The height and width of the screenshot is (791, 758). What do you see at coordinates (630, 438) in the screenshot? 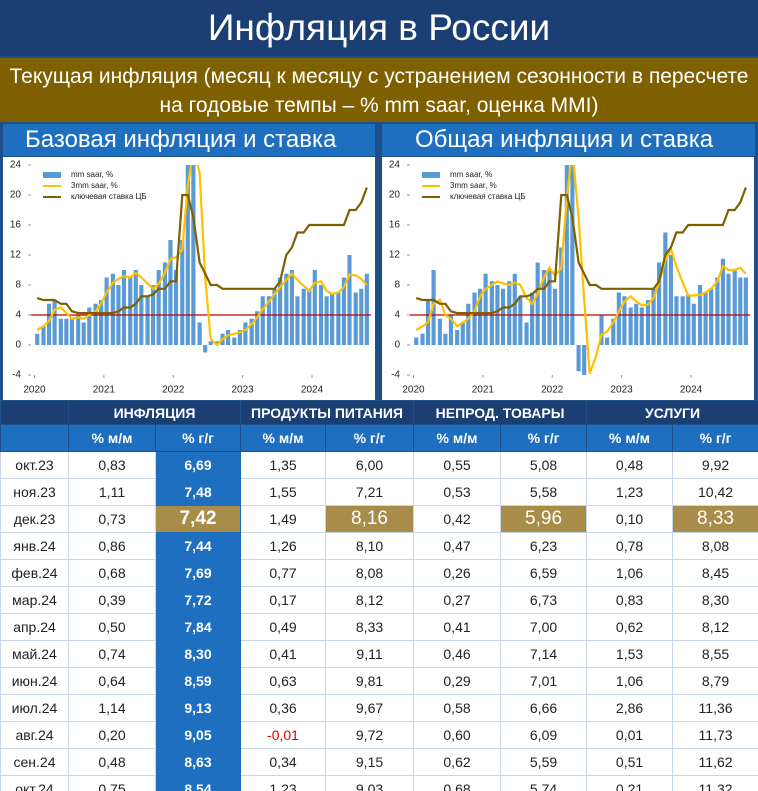
I see `column-header: % м/м` at bounding box center [630, 438].